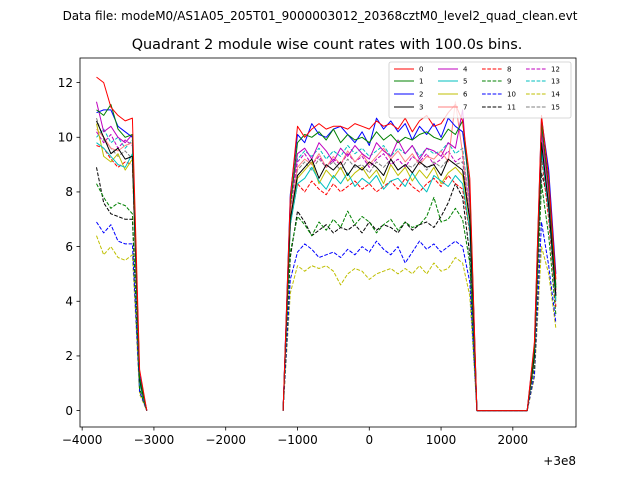 The image size is (640, 480). I want to click on legend-entry: 2, so click(408, 95).